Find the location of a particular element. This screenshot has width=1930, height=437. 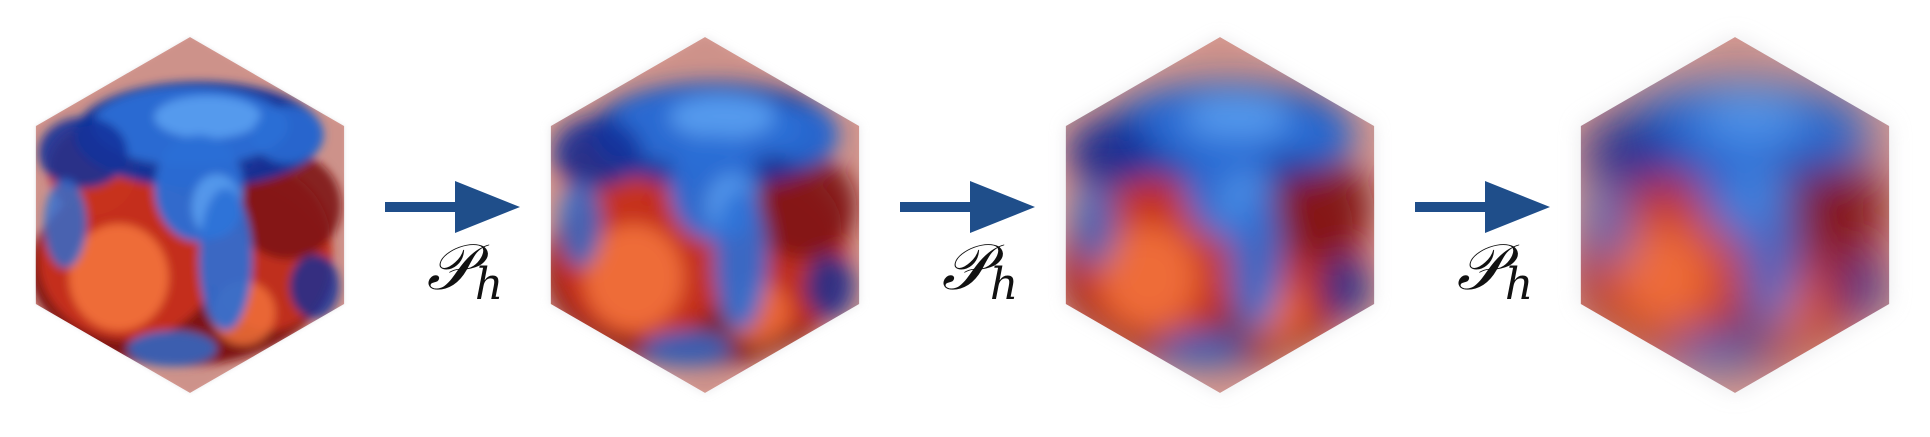

operator-label-2: 𝒫h is located at coordinates (980, 271).